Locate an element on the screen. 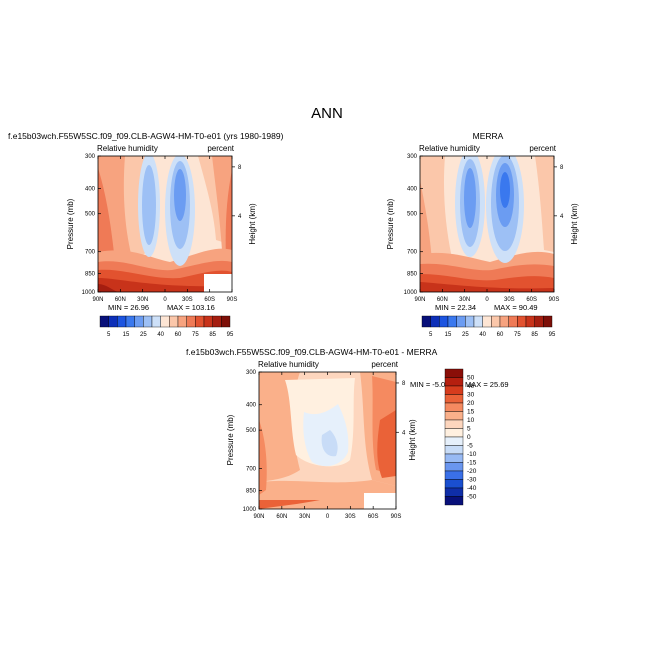 This screenshot has height=654, width=654. x-tick-label: 30S is located at coordinates (509, 300).